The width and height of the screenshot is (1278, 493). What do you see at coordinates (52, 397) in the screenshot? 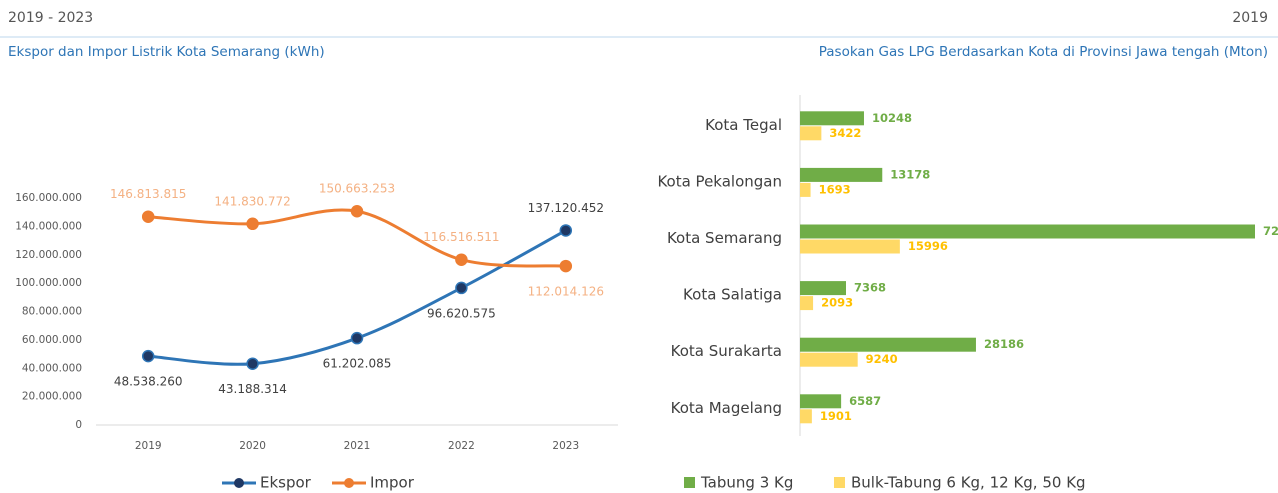
I see `y-tick-label: 20.000.000` at bounding box center [52, 397].